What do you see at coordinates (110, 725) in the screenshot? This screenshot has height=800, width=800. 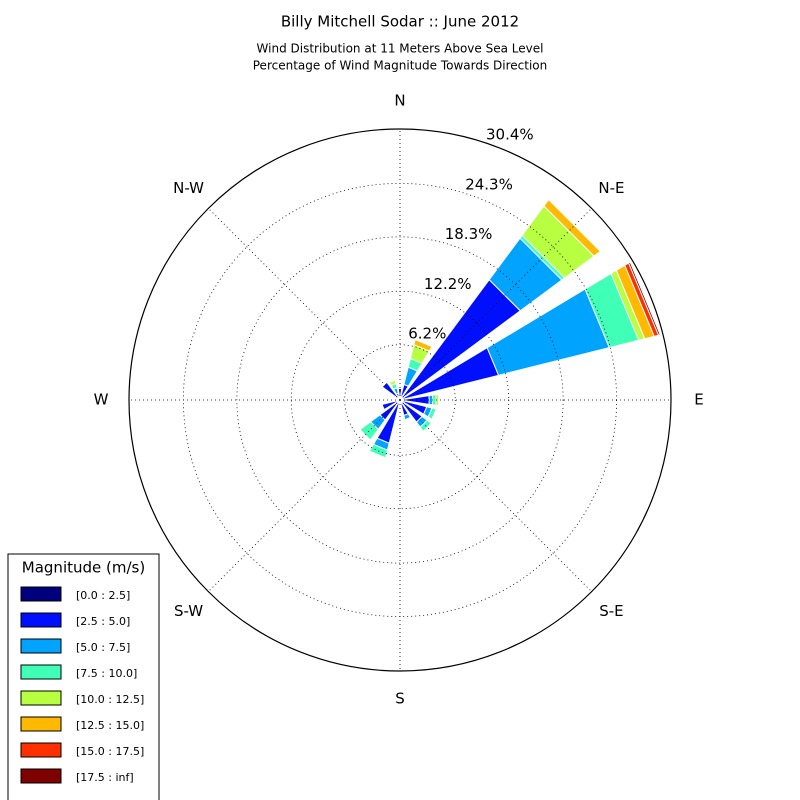 I see `legend-label: [12.5 : 15.0]` at bounding box center [110, 725].